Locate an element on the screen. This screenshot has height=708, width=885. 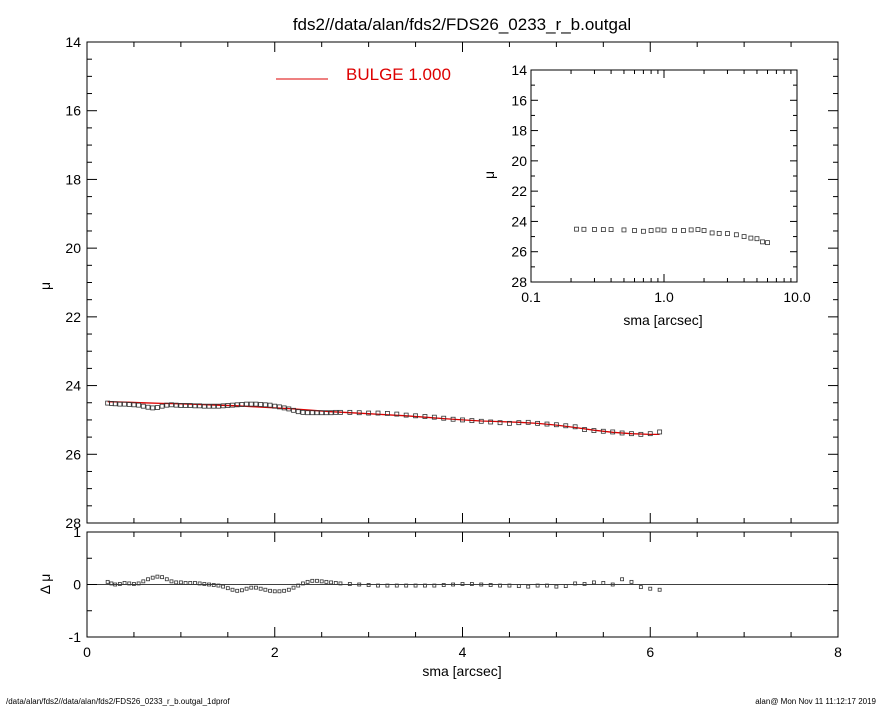
inset-y-tick-label: 28 is located at coordinates (519, 282).